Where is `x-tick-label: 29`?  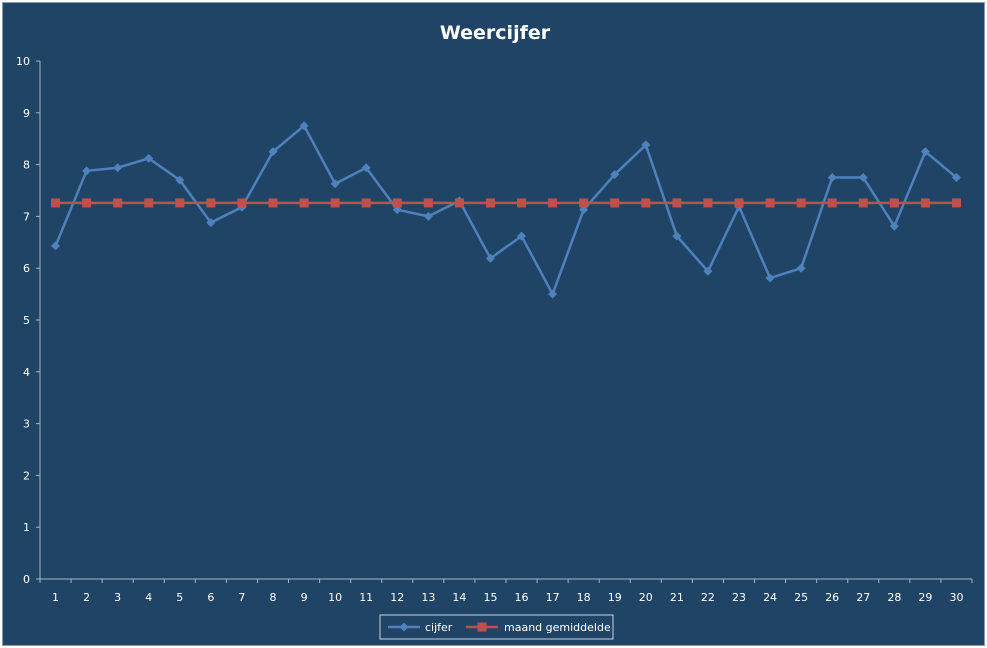 x-tick-label: 29 is located at coordinates (925, 597).